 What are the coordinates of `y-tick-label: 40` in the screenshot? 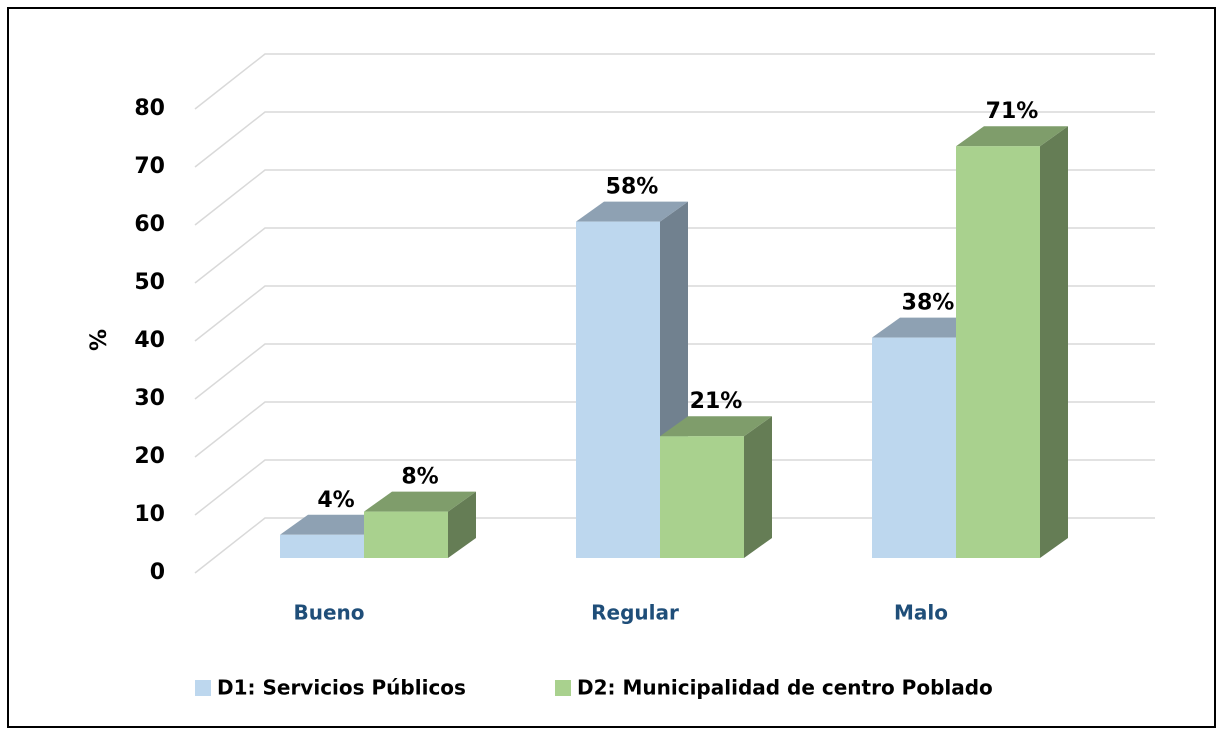 It's located at (149, 340).